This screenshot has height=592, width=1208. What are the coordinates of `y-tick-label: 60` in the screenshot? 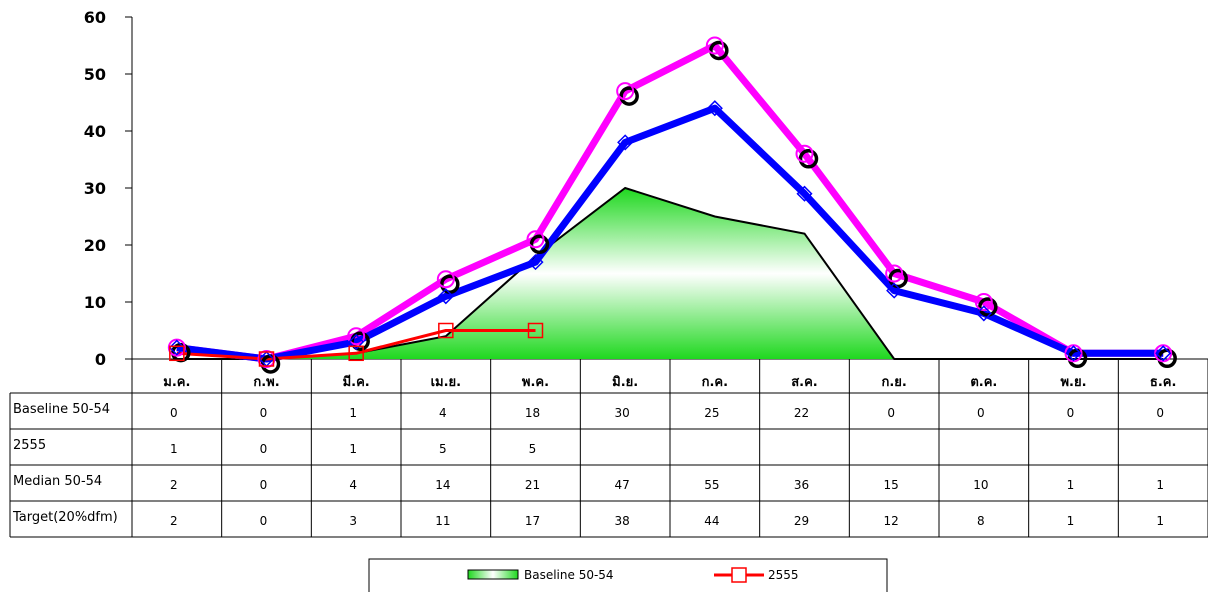 It's located at (95, 17).